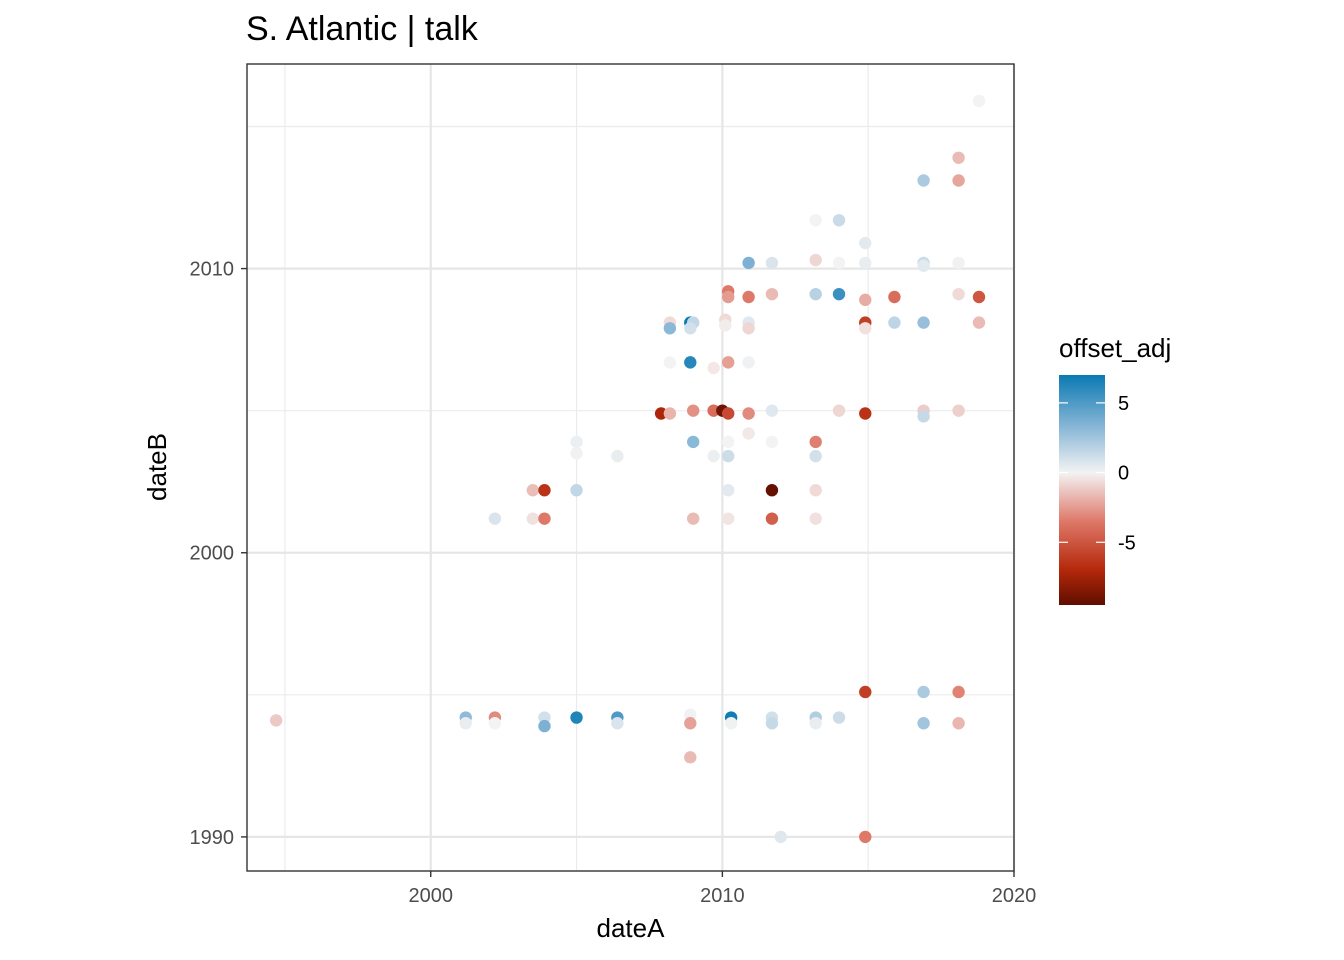  Describe the element at coordinates (212, 270) in the screenshot. I see `y-tick-label: 2010` at that location.